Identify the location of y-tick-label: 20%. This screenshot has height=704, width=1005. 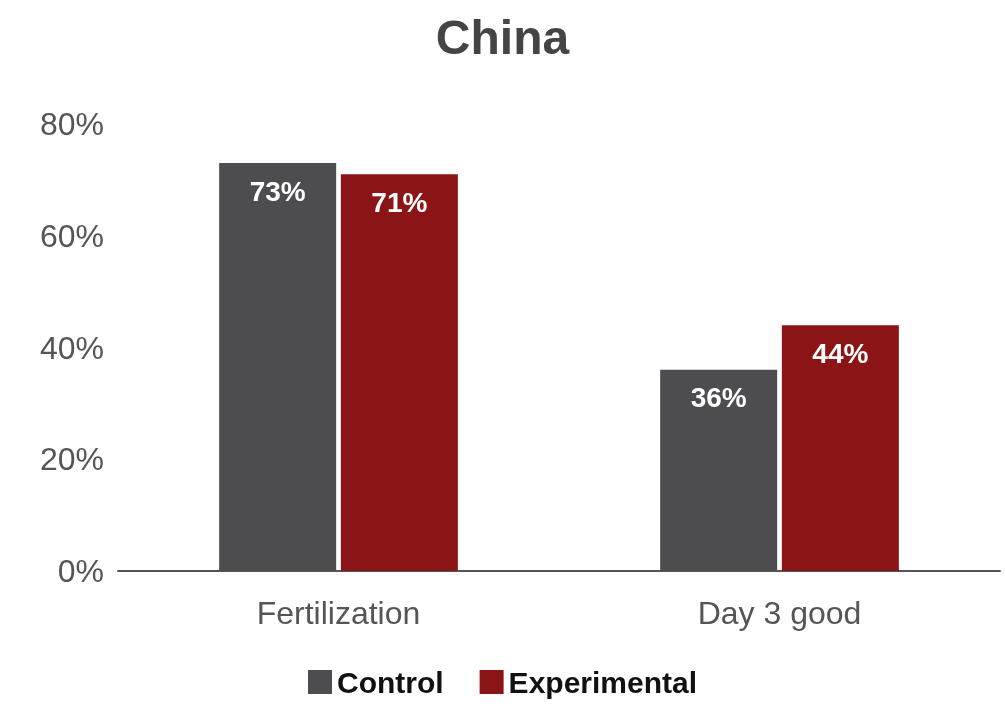
(71, 459).